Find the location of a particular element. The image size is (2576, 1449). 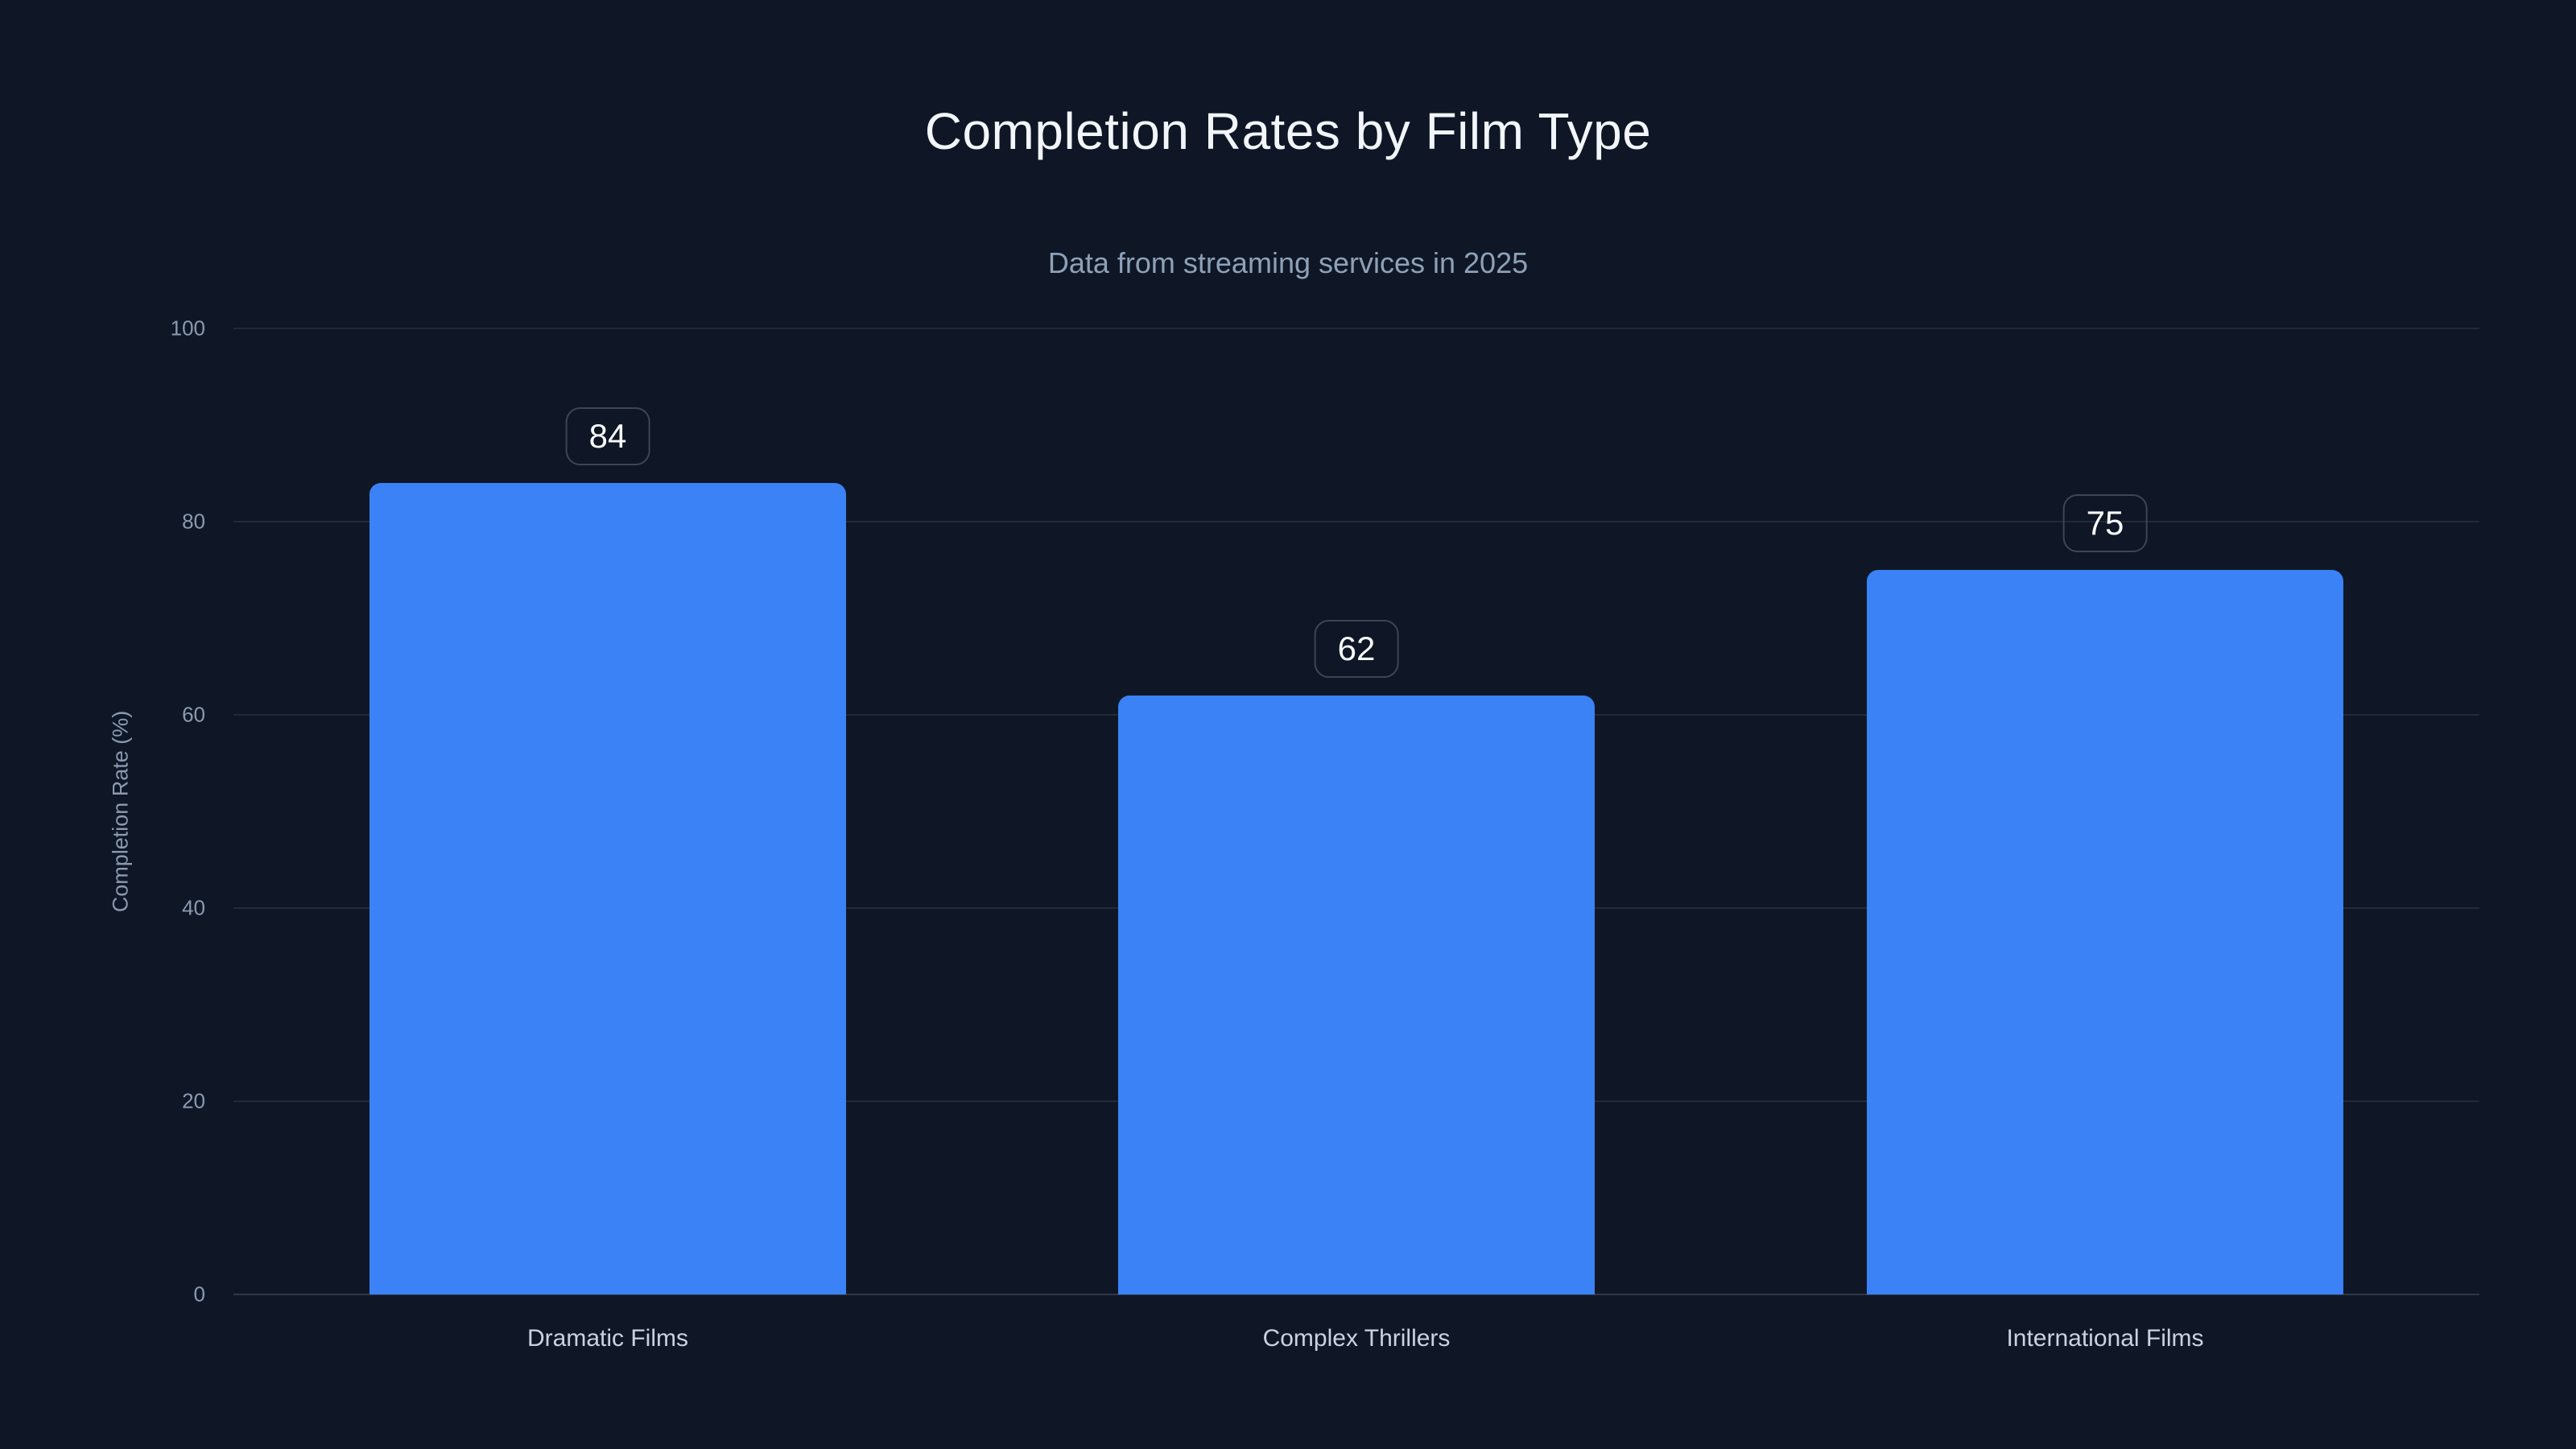

y-tick-label: 0 is located at coordinates (199, 1294).